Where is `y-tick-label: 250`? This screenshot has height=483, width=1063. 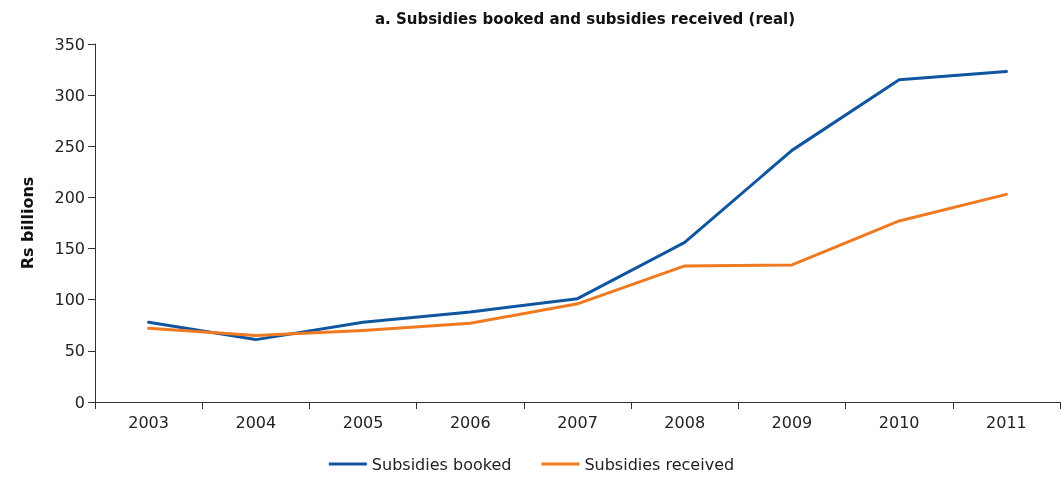 y-tick-label: 250 is located at coordinates (69, 146).